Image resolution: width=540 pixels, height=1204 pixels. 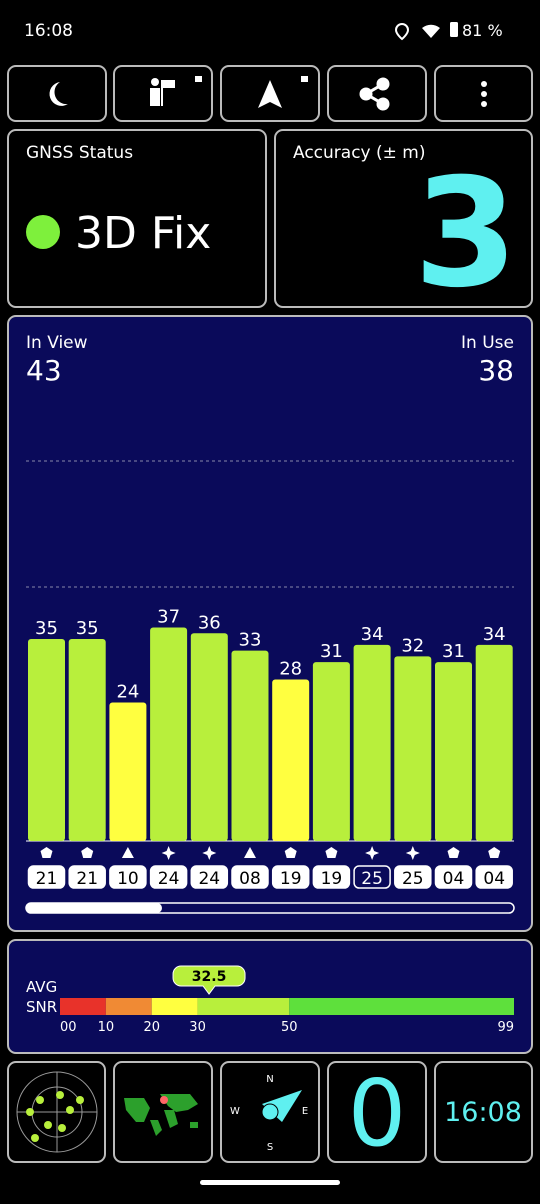 What do you see at coordinates (143, 233) in the screenshot?
I see `status-value: 3D Fix` at bounding box center [143, 233].